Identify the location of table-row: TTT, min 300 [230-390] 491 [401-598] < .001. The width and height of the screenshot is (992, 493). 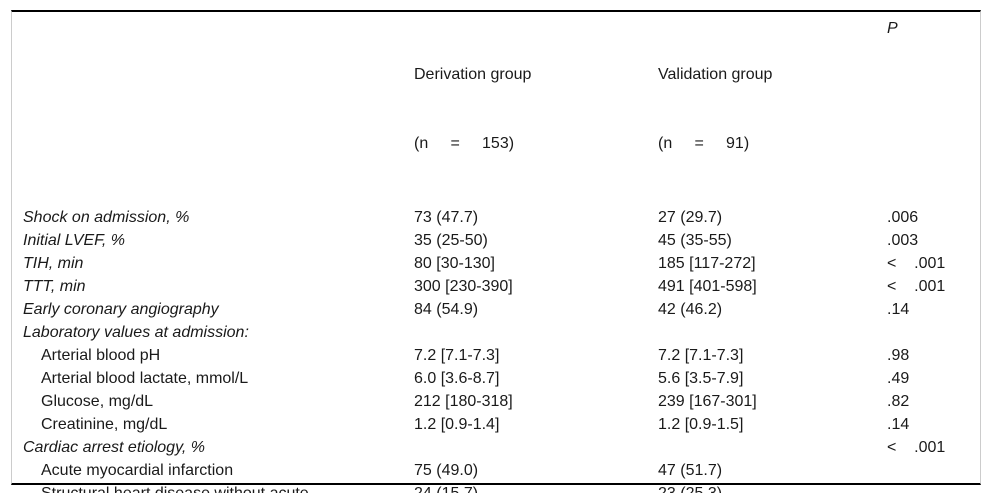
(496, 286).